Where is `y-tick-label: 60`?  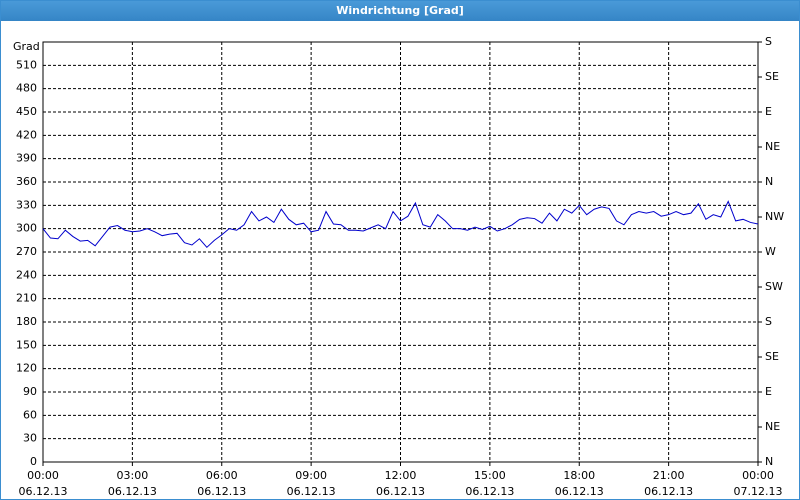
y-tick-label: 60 is located at coordinates (30, 414).